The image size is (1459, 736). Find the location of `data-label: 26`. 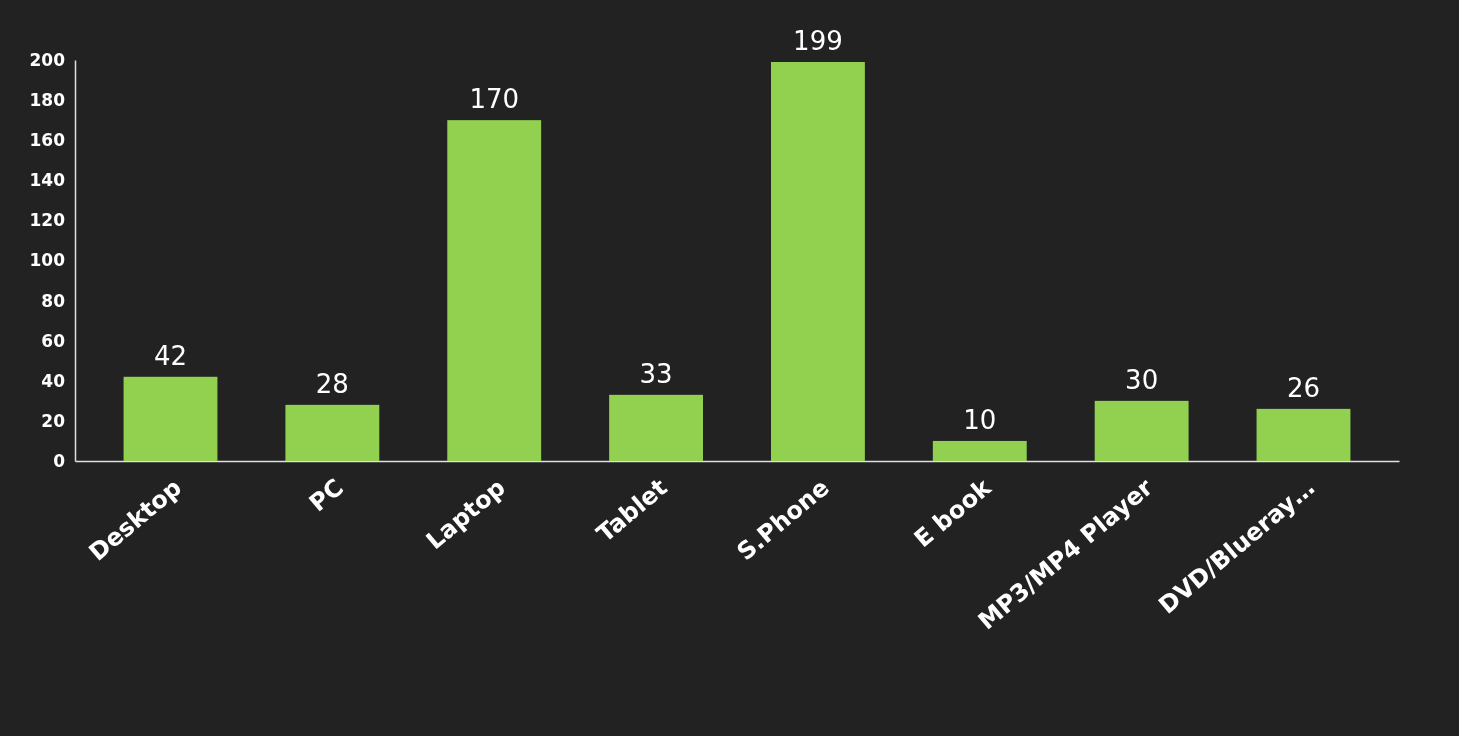

data-label: 26 is located at coordinates (1303, 387).